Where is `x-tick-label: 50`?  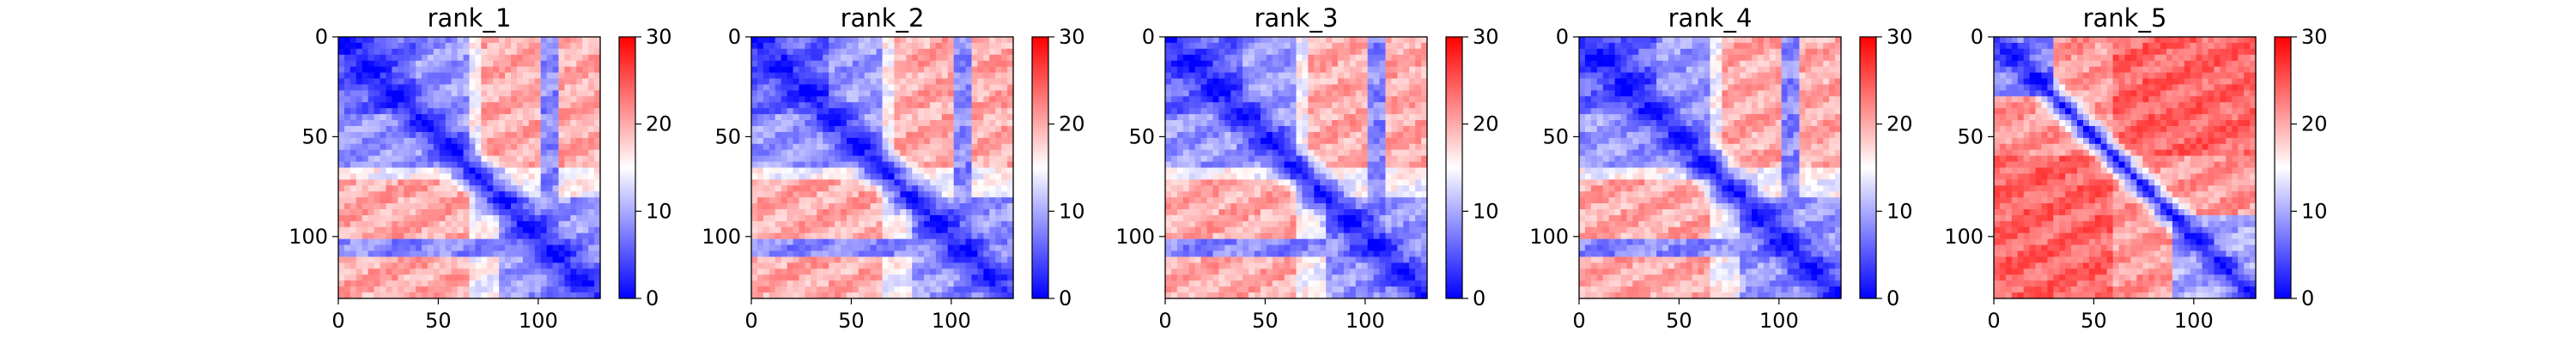
x-tick-label: 50 is located at coordinates (852, 321).